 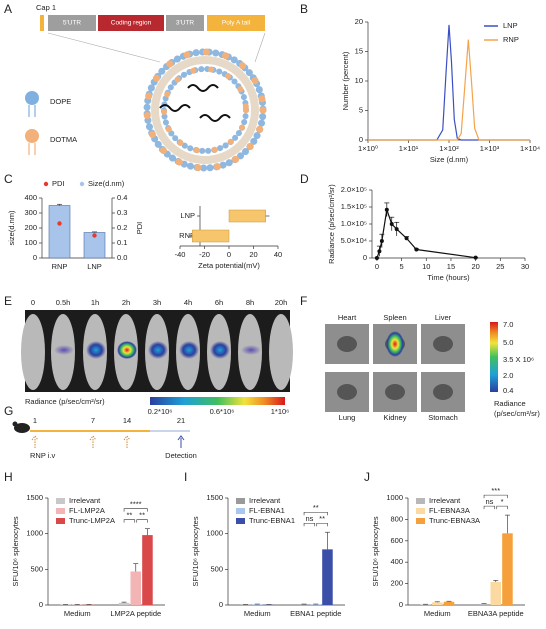 What do you see at coordinates (495, 490) in the screenshot?
I see `significance-label: ***` at bounding box center [495, 490].